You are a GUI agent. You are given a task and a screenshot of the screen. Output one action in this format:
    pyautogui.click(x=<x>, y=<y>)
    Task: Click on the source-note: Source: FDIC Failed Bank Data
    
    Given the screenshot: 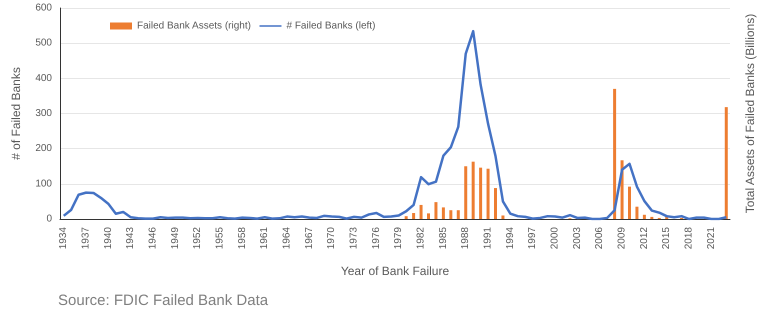 What is the action you would take?
    pyautogui.click(x=163, y=300)
    